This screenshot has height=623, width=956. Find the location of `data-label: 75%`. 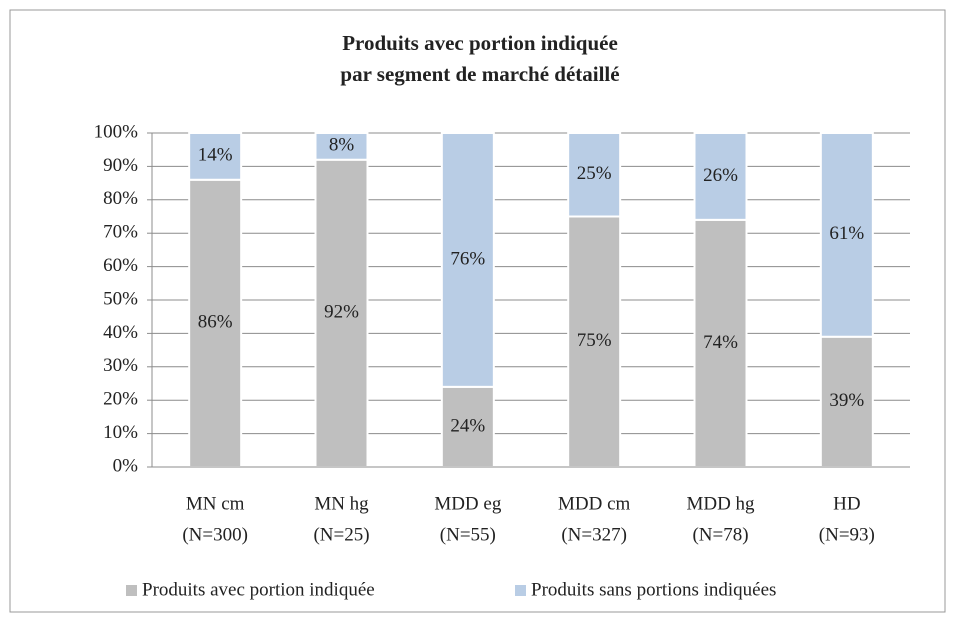

data-label: 75% is located at coordinates (594, 340).